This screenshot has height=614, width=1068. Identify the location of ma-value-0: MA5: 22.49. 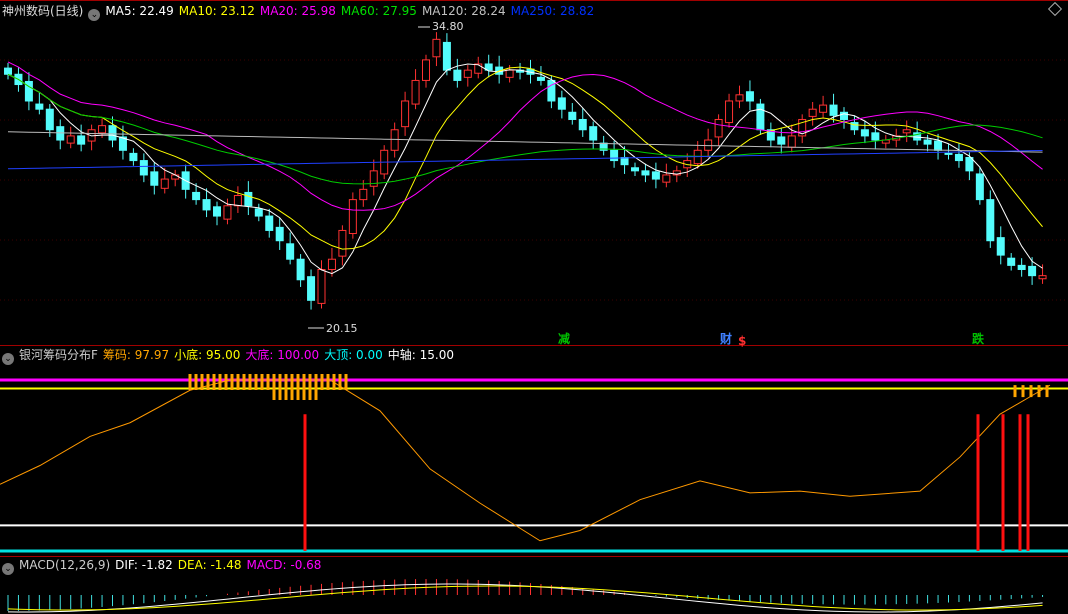
(139, 11).